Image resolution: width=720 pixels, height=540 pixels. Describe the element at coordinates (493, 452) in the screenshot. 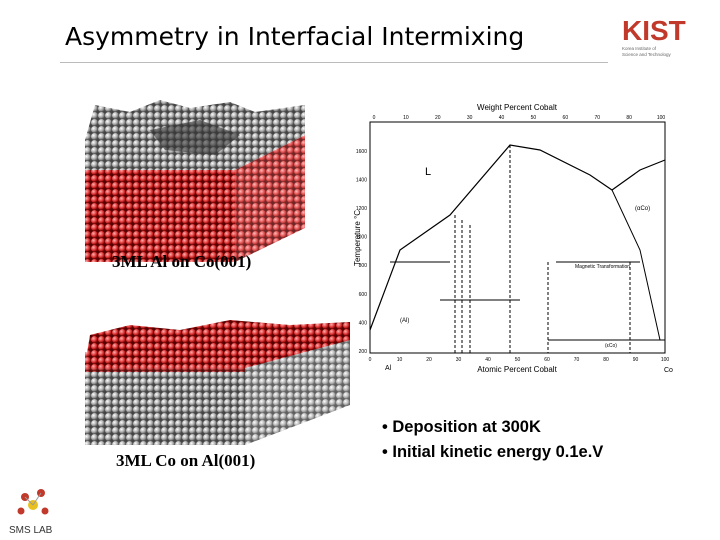

I see `bullet: • Initial kinetic energy 0.1e.V` at that location.